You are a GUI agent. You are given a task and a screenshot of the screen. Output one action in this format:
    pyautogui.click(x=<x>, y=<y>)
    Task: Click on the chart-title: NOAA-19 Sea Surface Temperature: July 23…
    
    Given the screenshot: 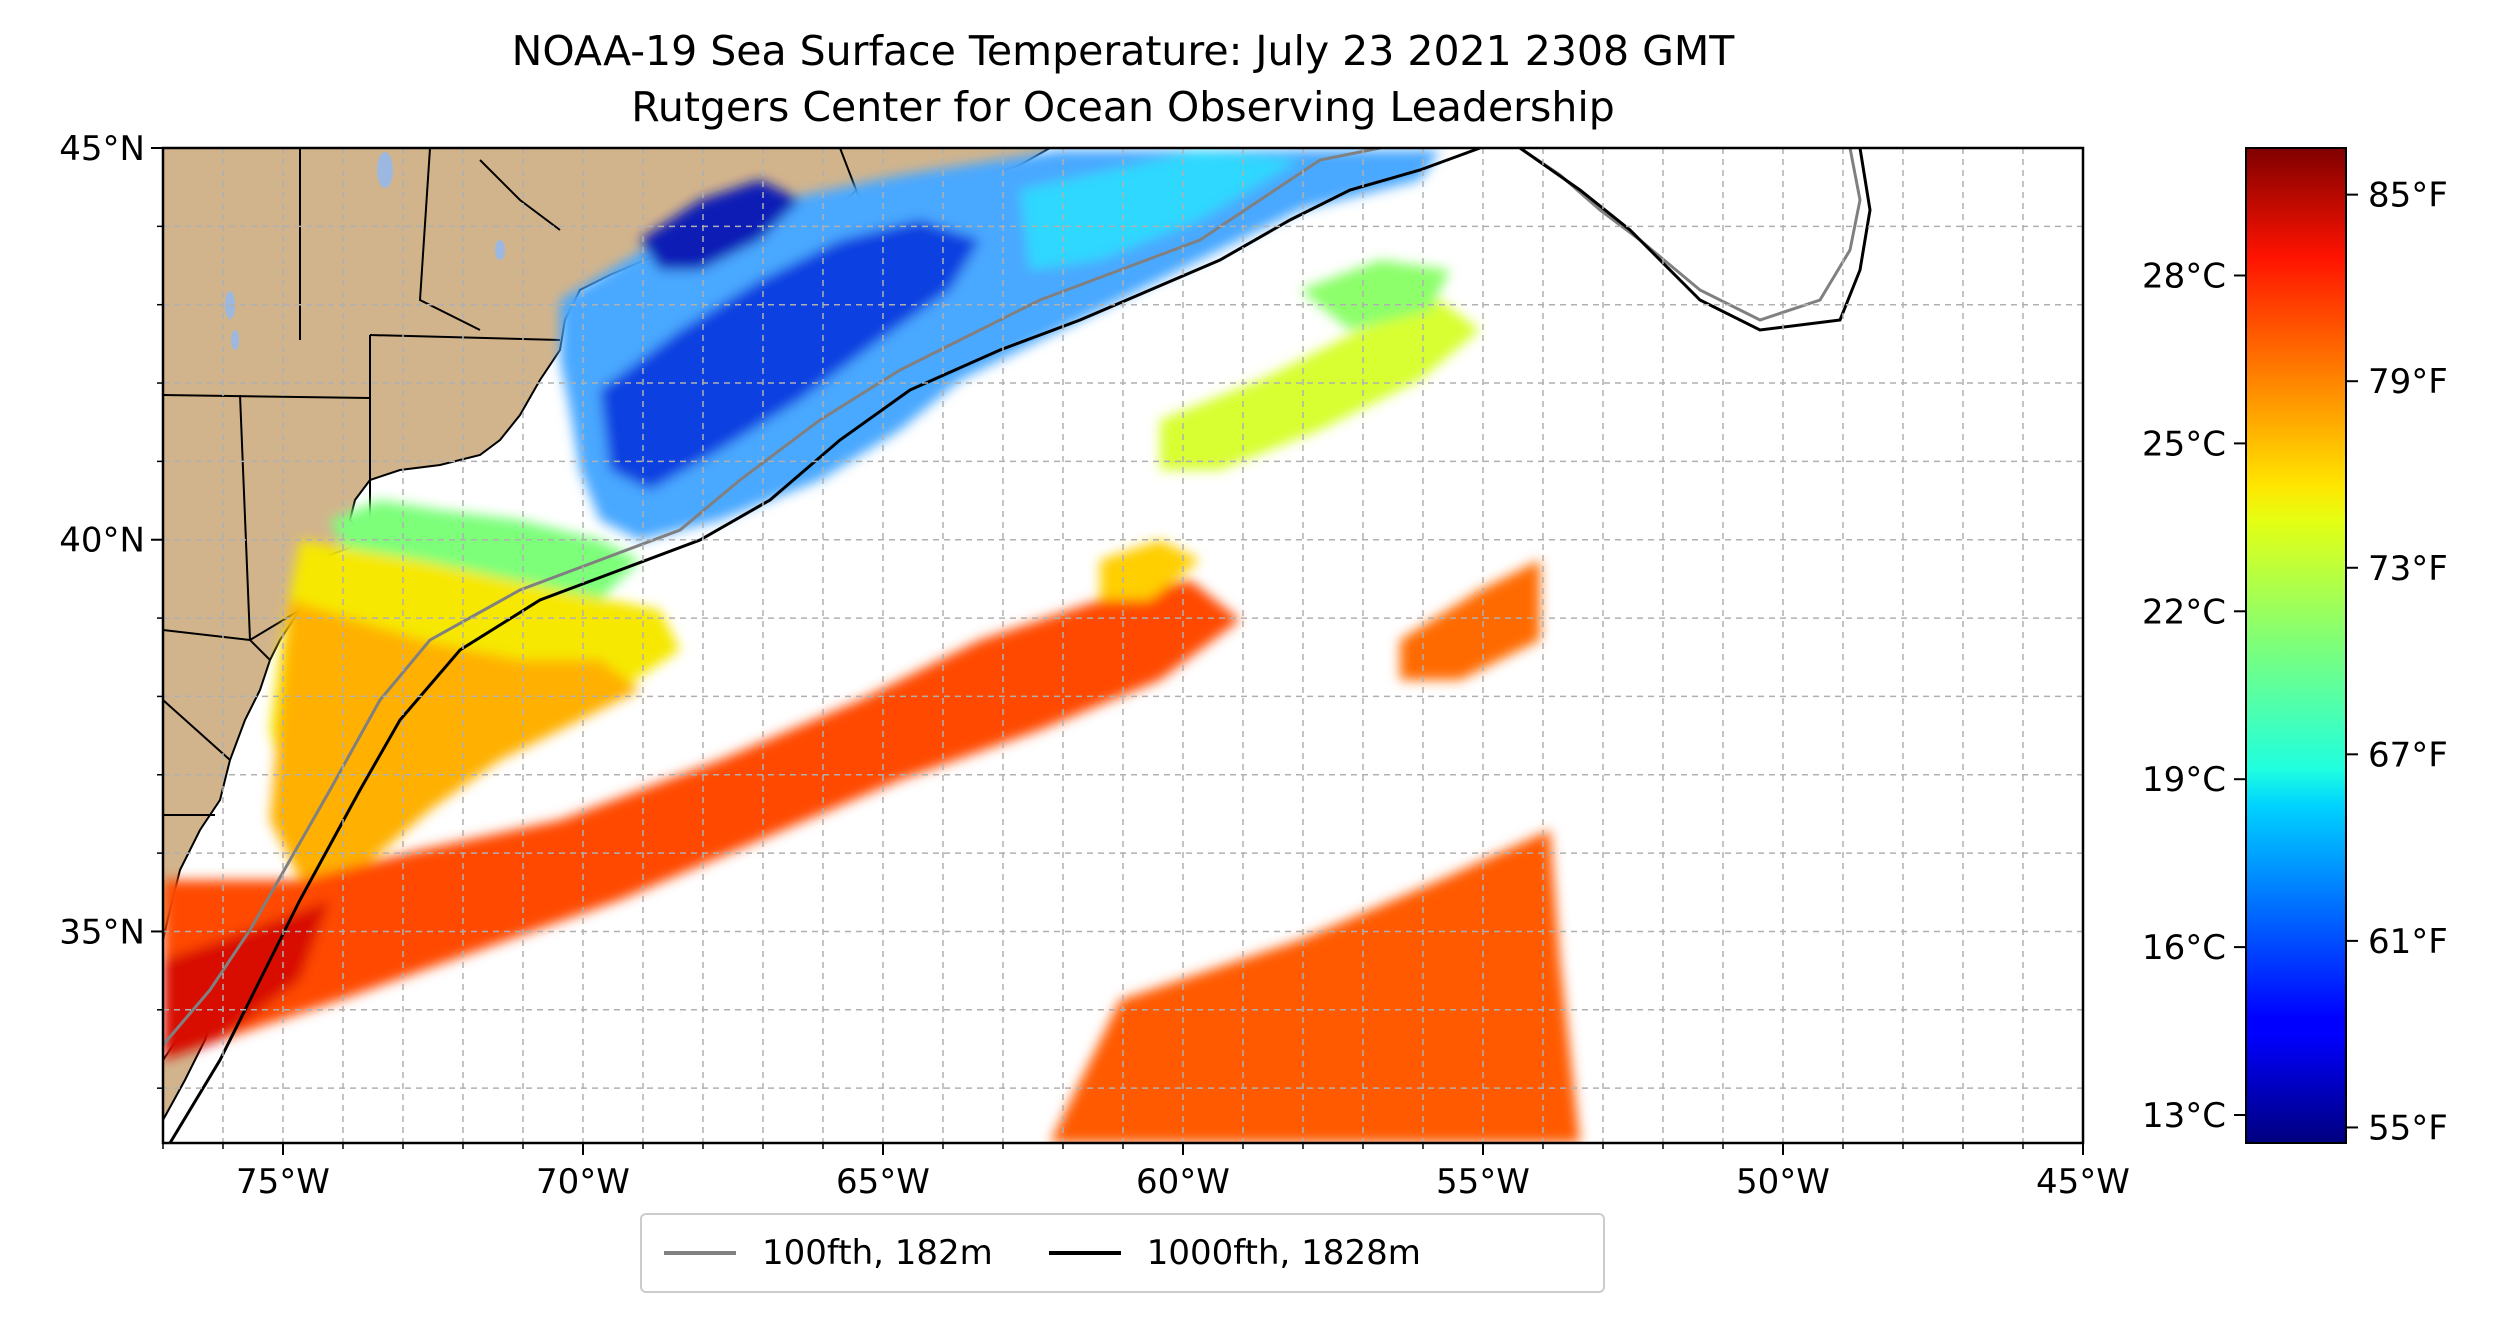 What is the action you would take?
    pyautogui.click(x=1123, y=51)
    